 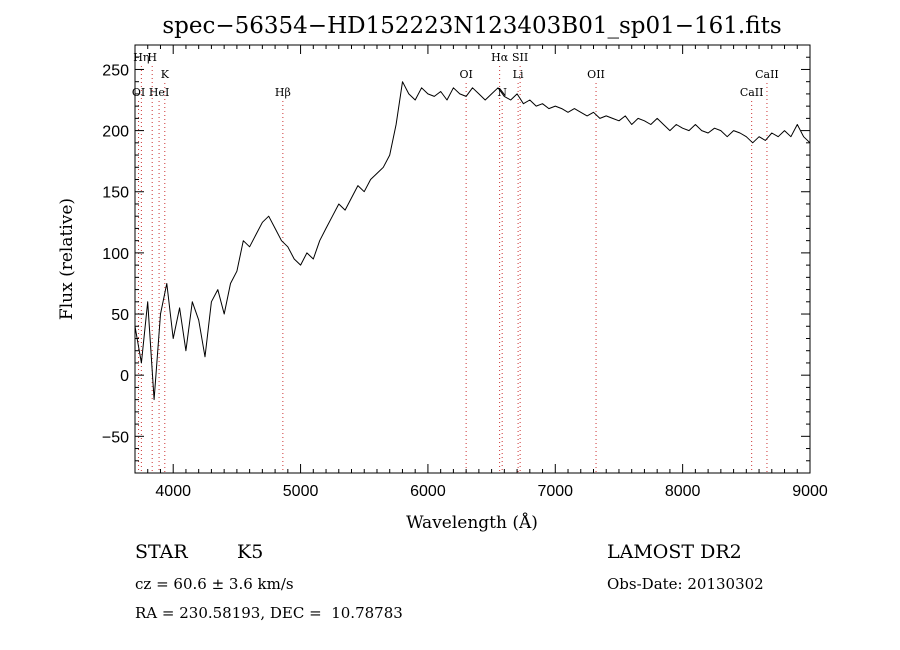 What do you see at coordinates (555, 491) in the screenshot?
I see `x-tick-label: 7000` at bounding box center [555, 491].